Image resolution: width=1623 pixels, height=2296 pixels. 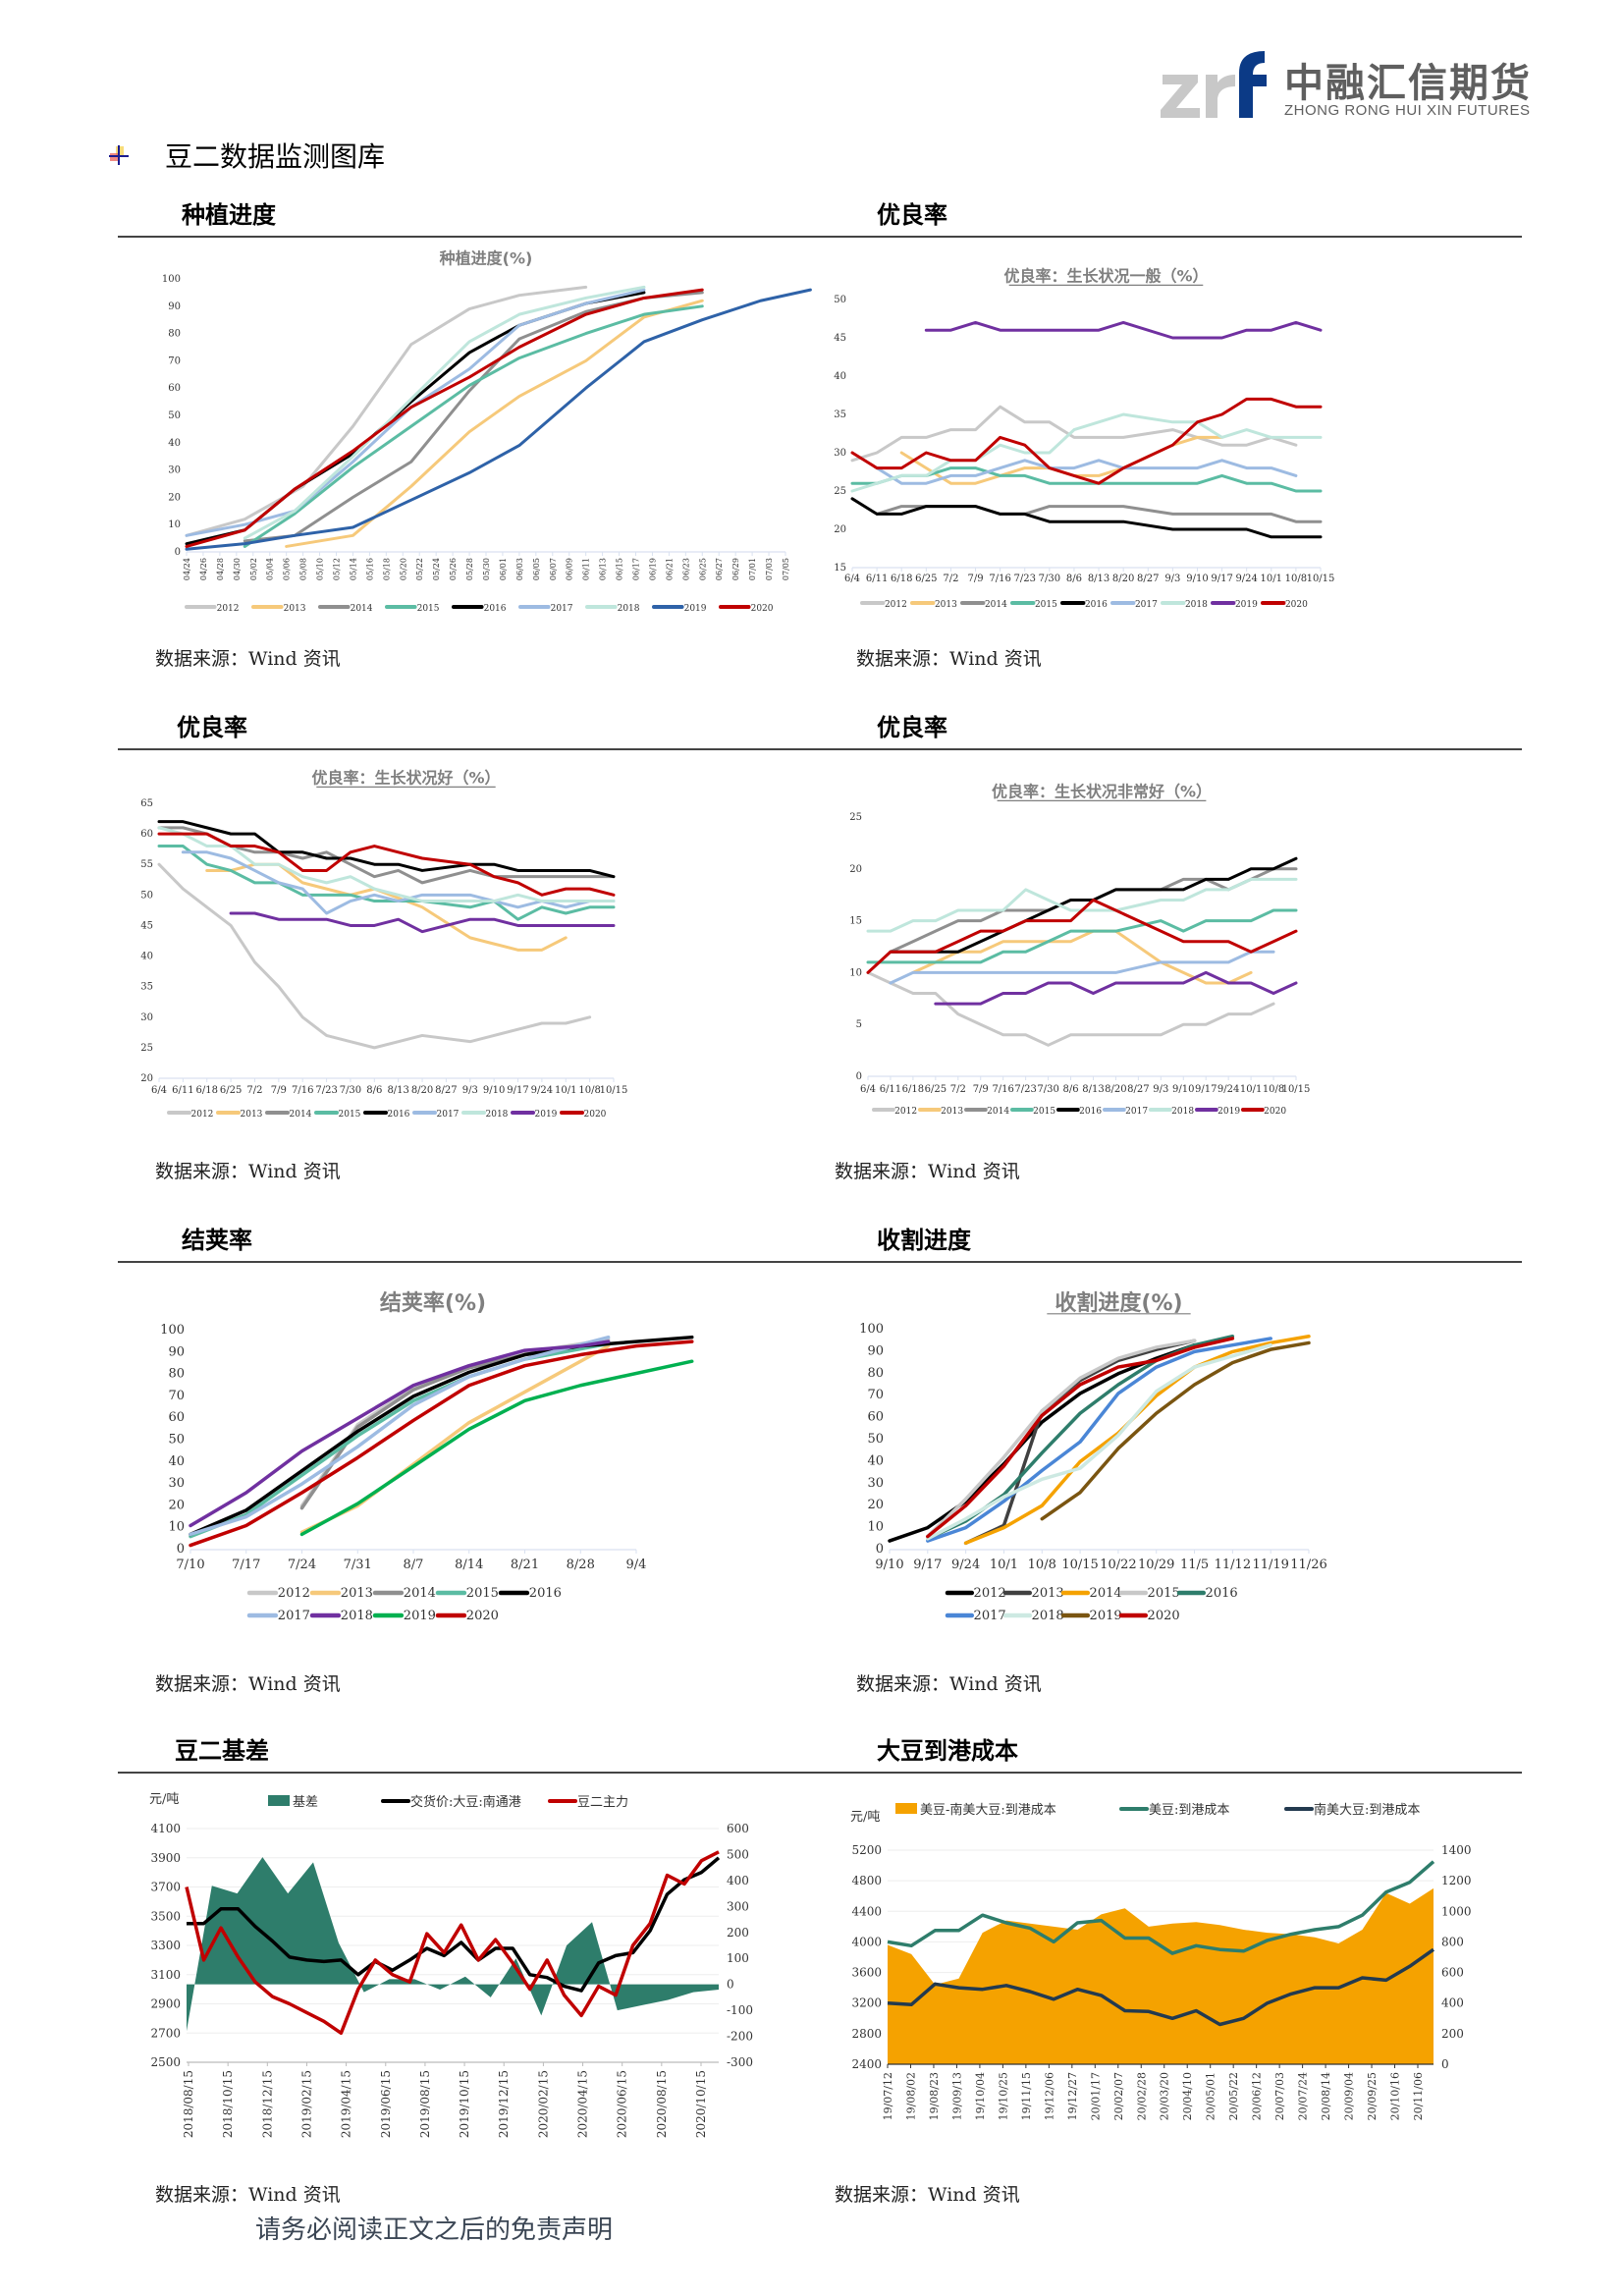 I want to click on x-tick-label: 8/13, so click(x=1098, y=579).